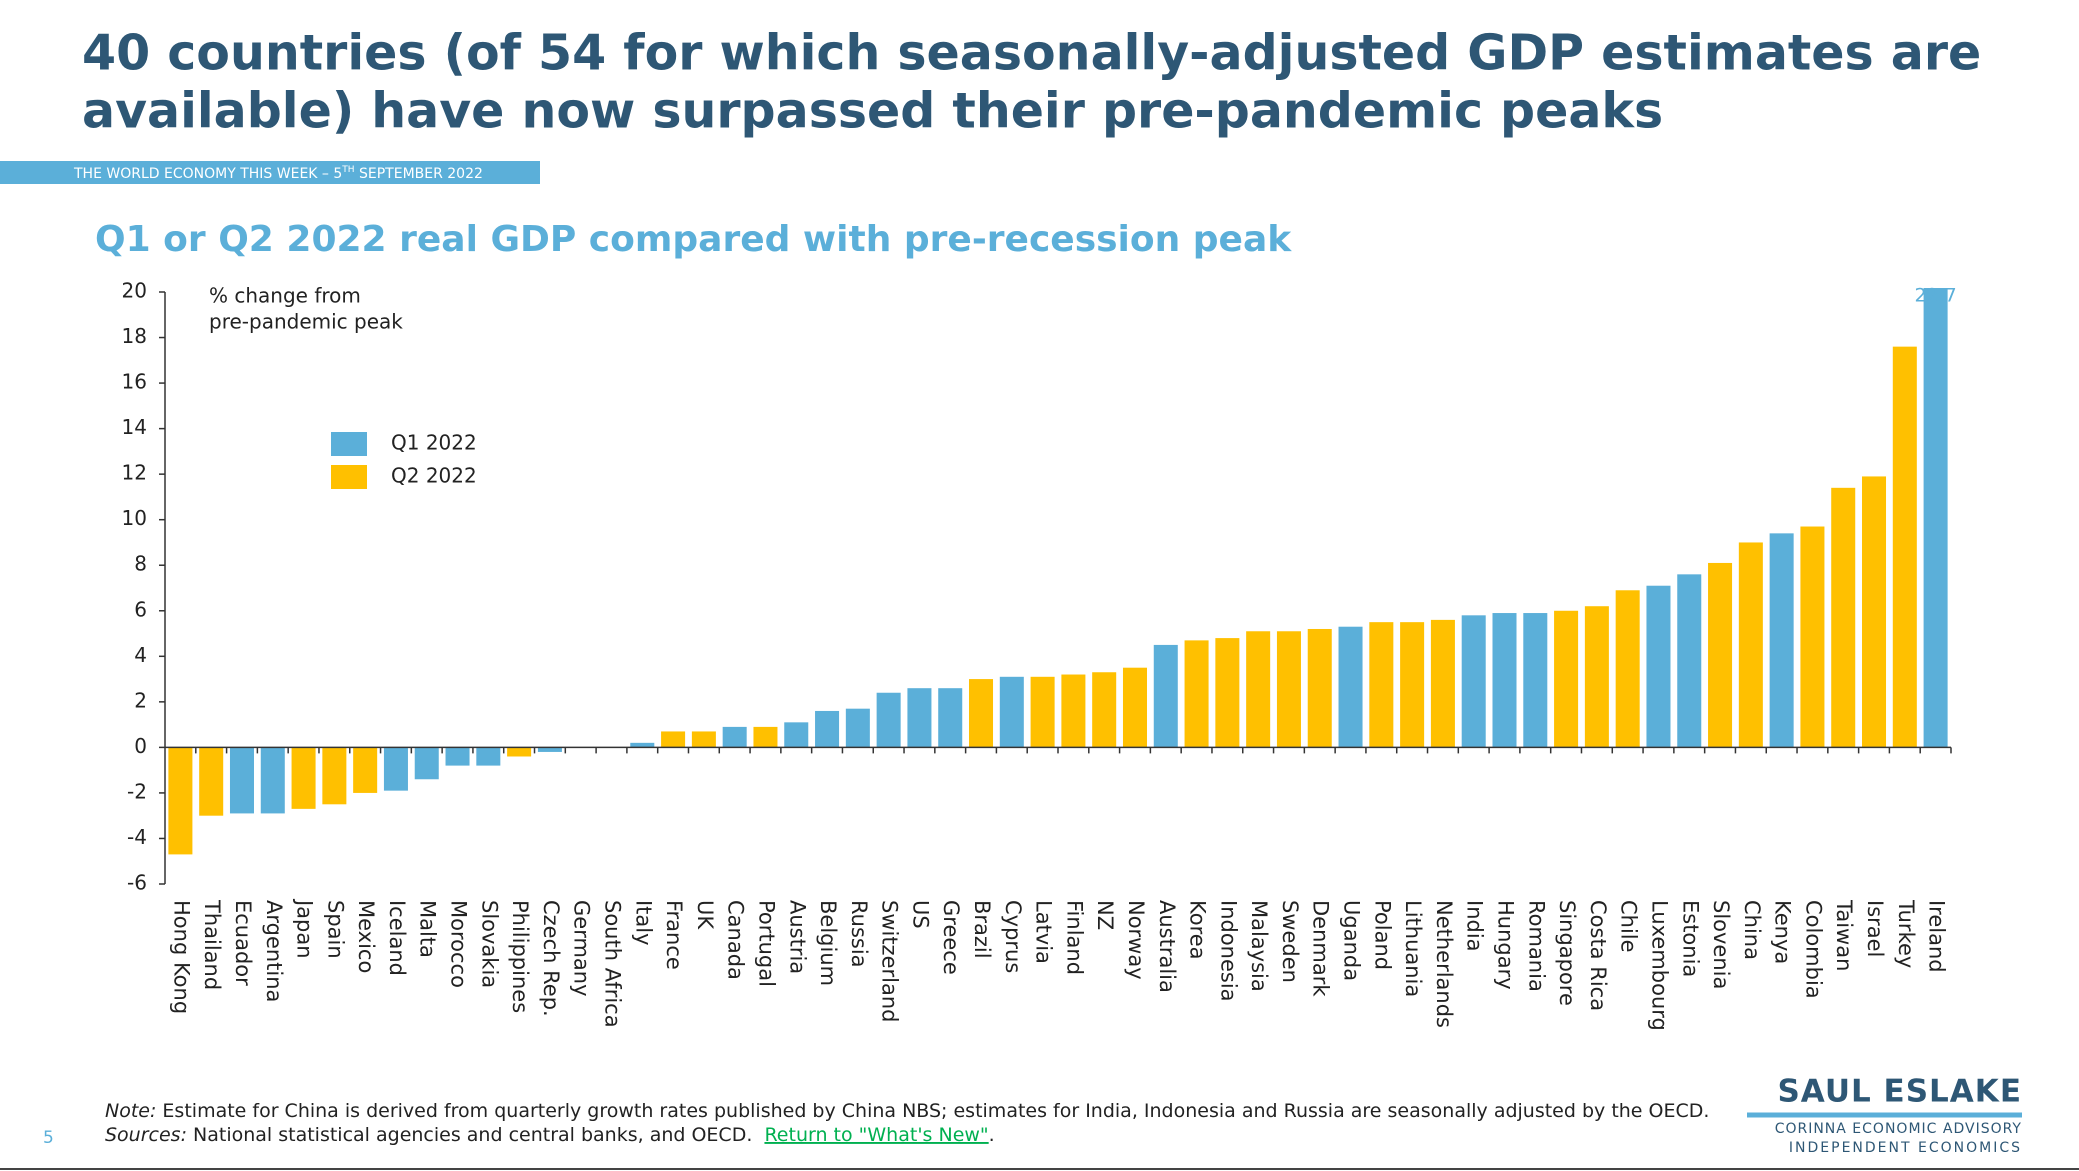 This screenshot has height=1171, width=2079. Describe the element at coordinates (349, 444) in the screenshot. I see `legend-swatch` at that location.